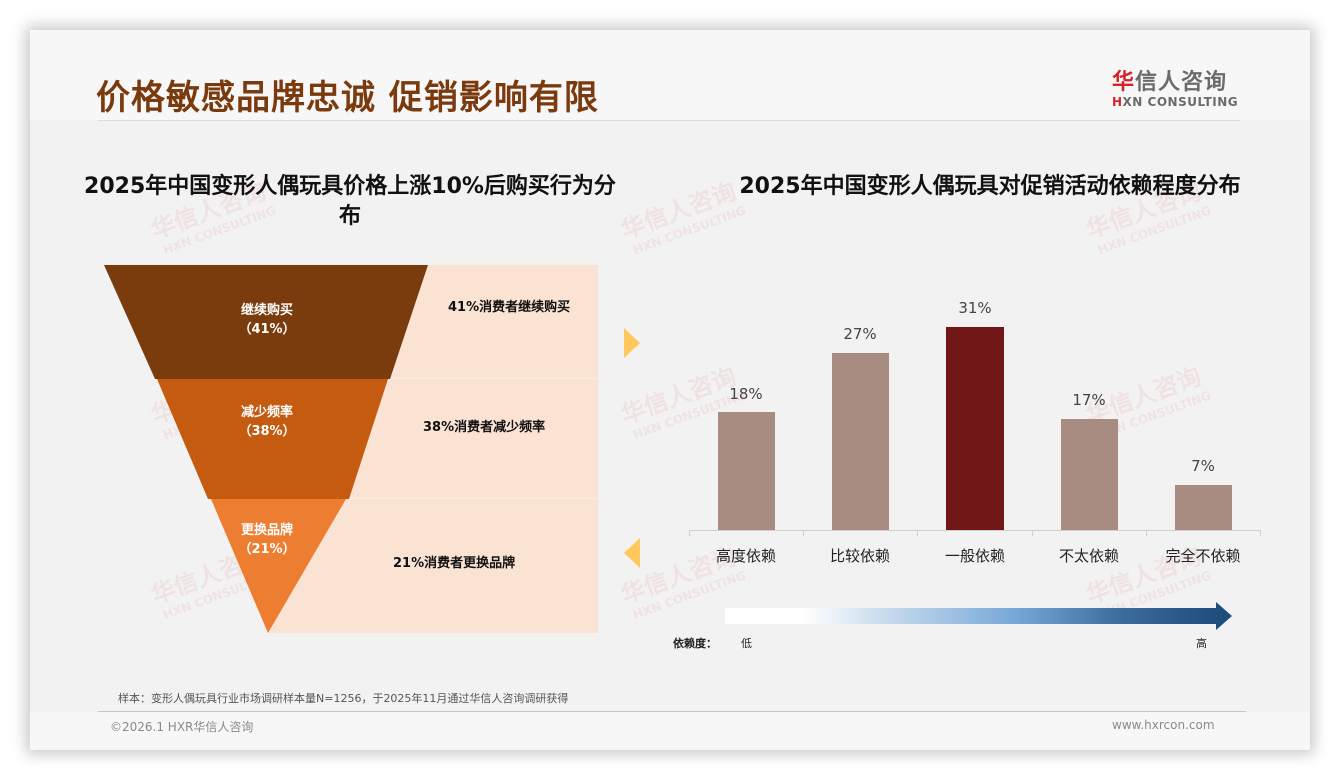  What do you see at coordinates (670, 75) in the screenshot?
I see `header-band` at bounding box center [670, 75].